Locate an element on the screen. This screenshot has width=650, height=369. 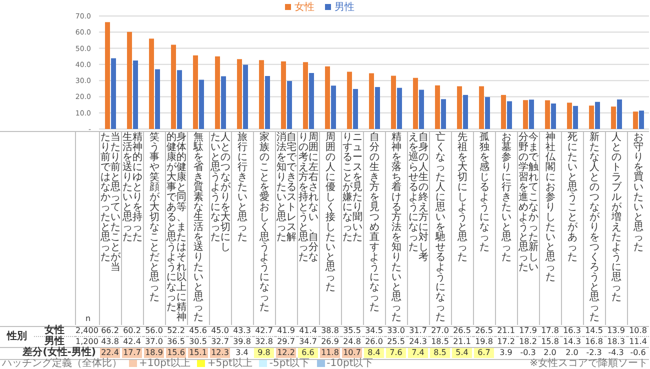
data-label: 14.5 is located at coordinates (594, 331).